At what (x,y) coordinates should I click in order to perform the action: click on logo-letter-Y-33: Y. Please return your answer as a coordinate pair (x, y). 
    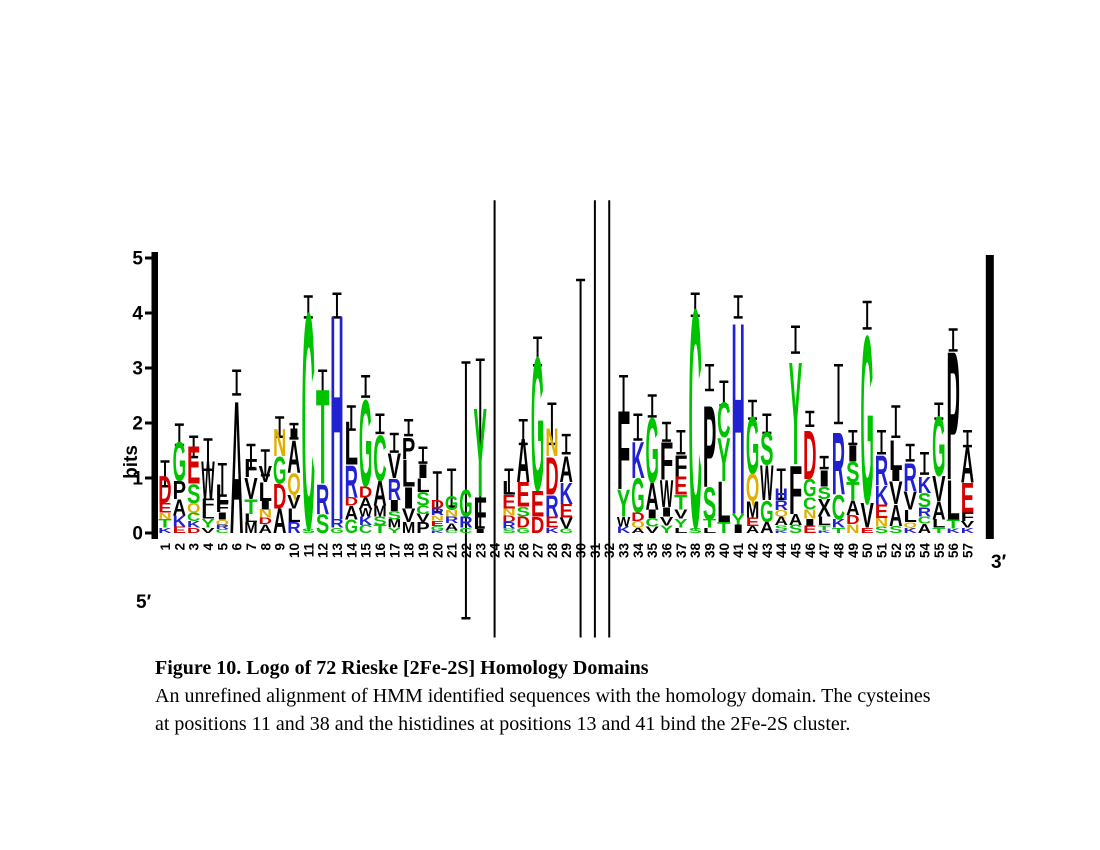
    Looking at the image, I should click on (623, 503).